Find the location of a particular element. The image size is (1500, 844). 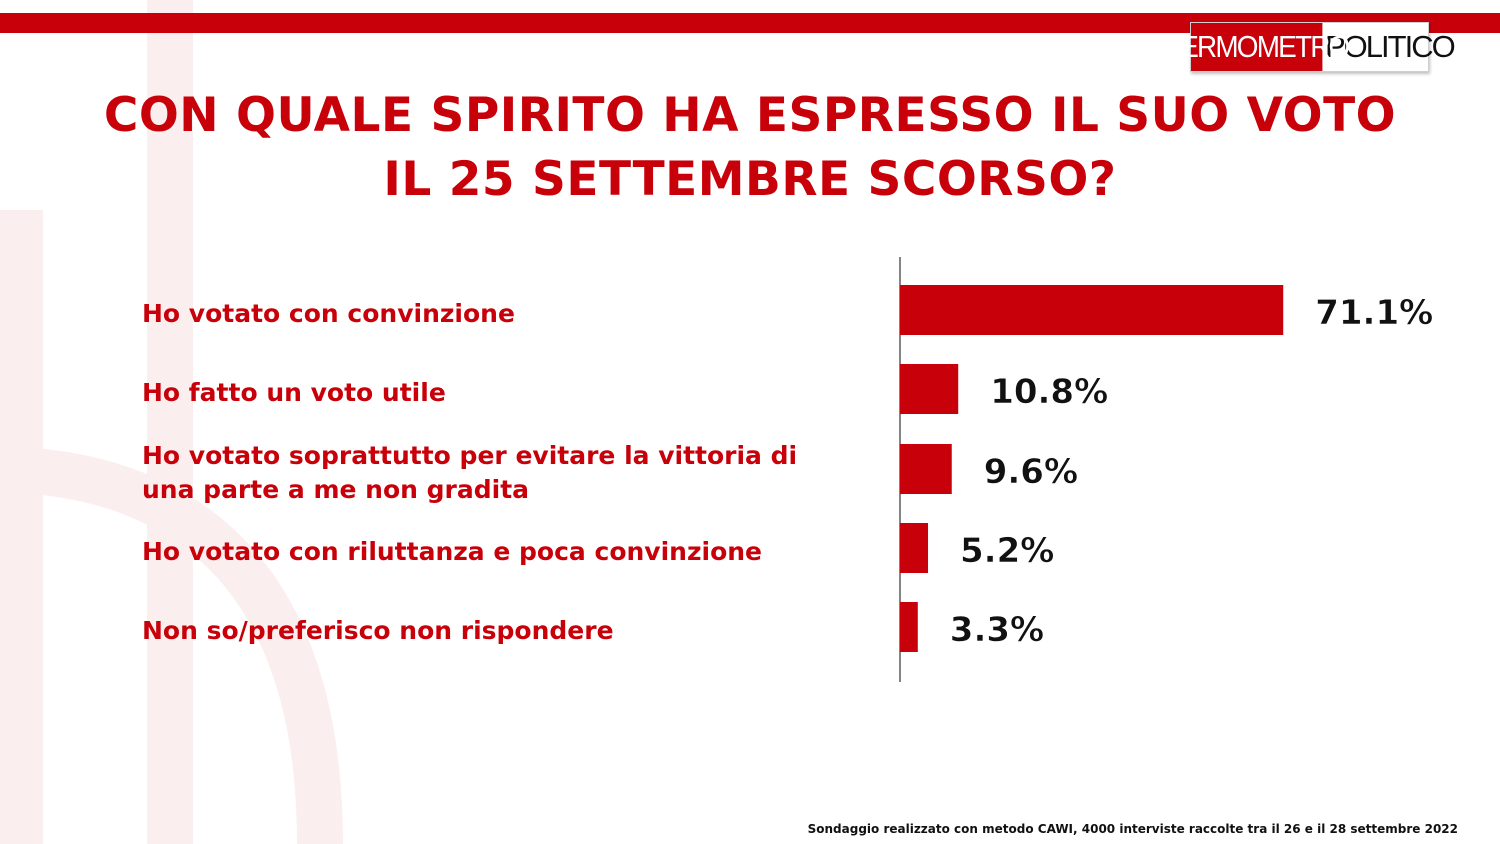

value-label-5: 3.3% is located at coordinates (997, 630).